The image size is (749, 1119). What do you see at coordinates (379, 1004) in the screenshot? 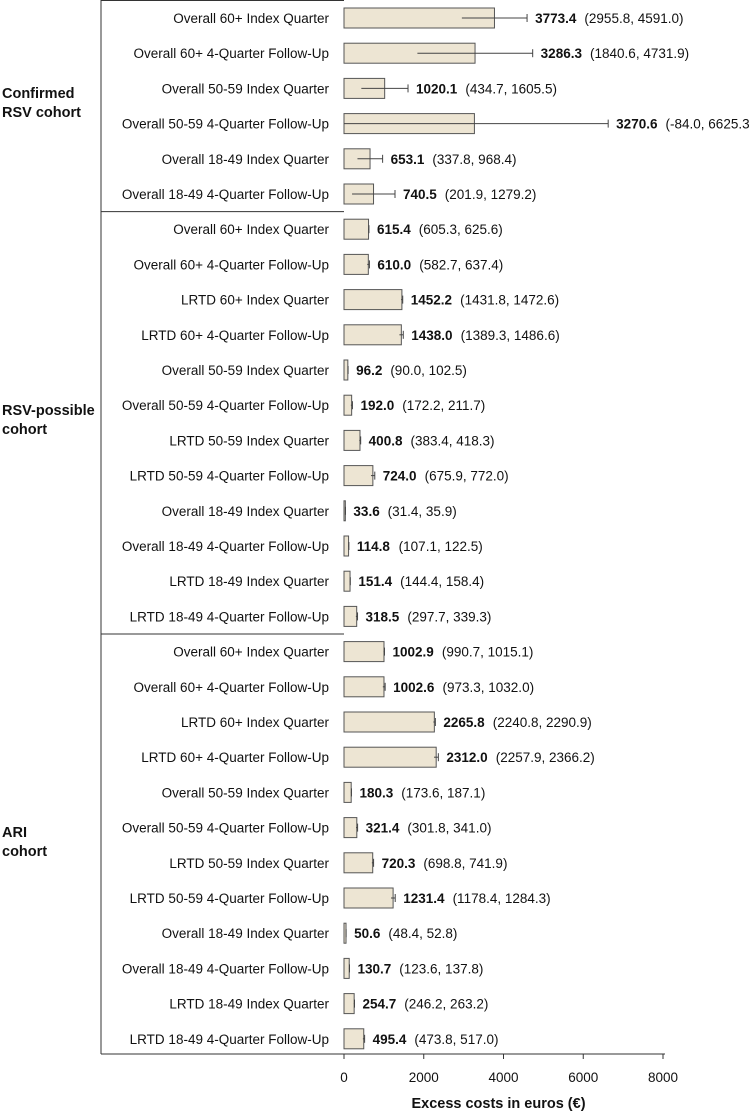
I see `data-label-value: 254.7` at bounding box center [379, 1004].